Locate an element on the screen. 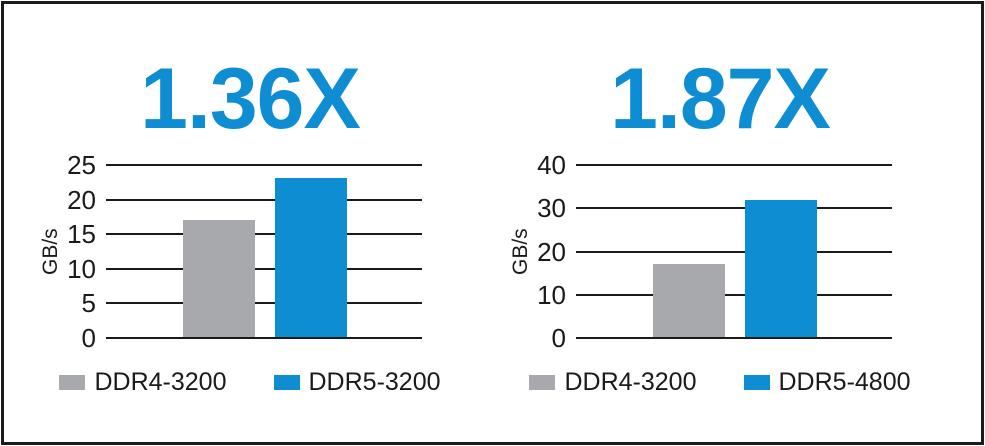 The image size is (985, 446). y-tick-label: 25 is located at coordinates (81, 165).